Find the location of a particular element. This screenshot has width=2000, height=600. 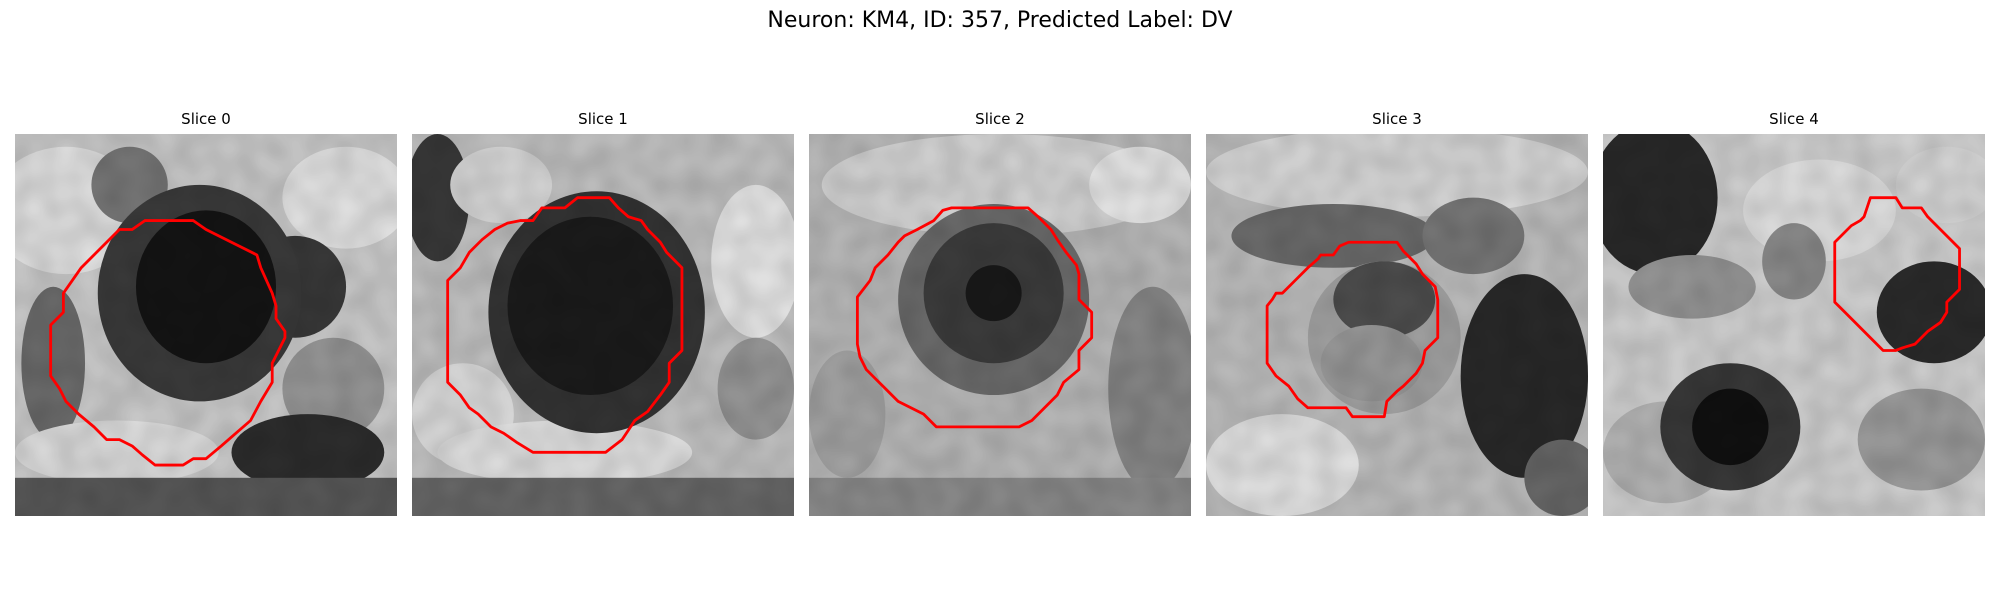

slice-panel-4: Slice 4 is located at coordinates (1794, 315).